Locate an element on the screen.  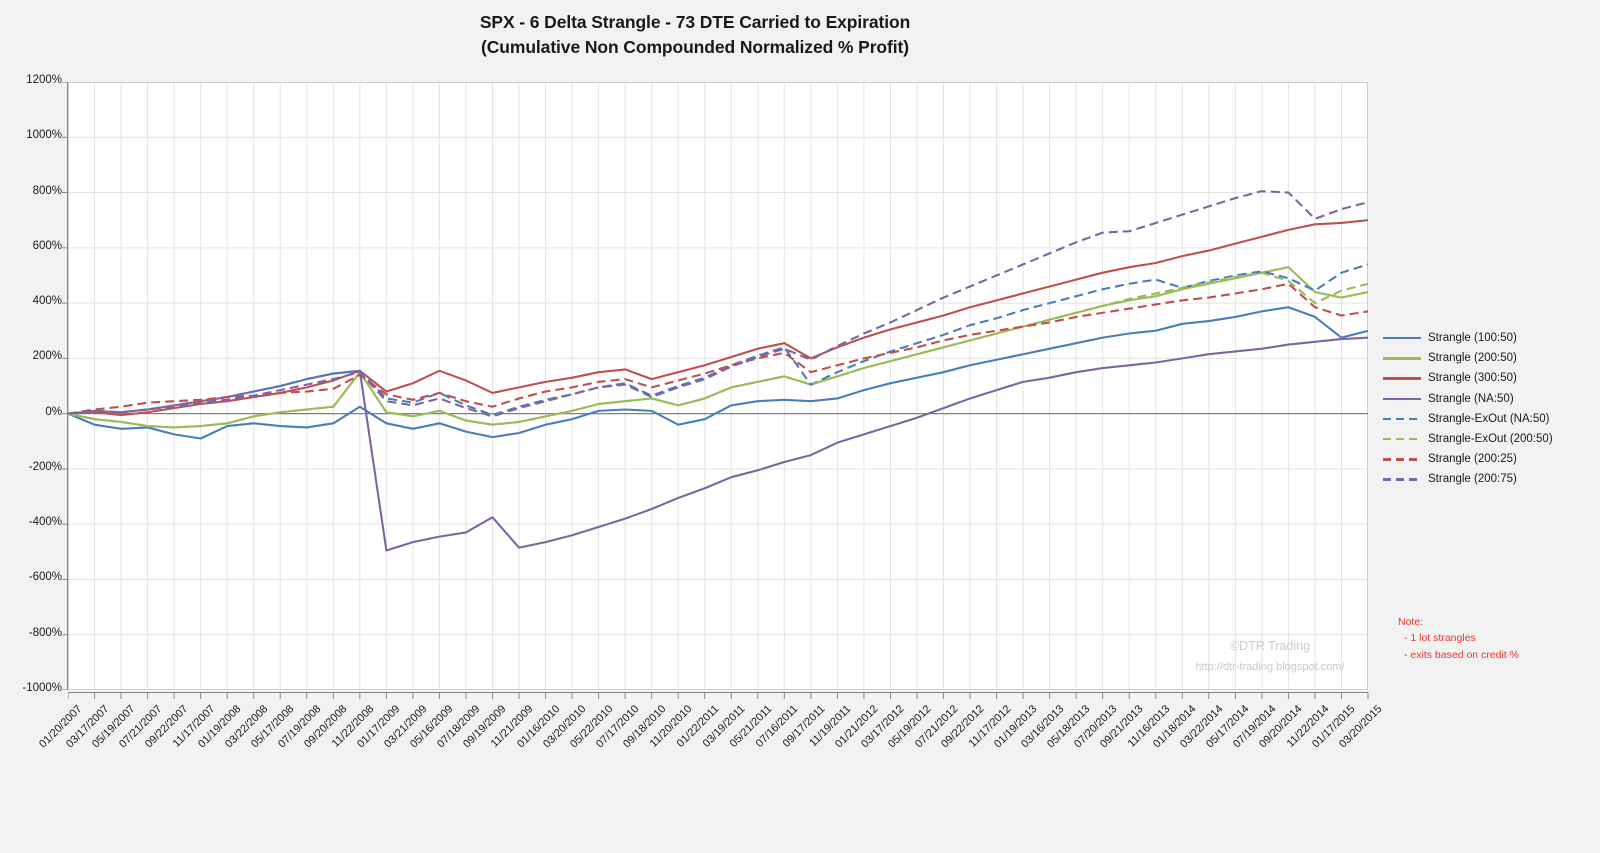
legend-label: Strangle-ExOut (NA:50) is located at coordinates (1489, 418).